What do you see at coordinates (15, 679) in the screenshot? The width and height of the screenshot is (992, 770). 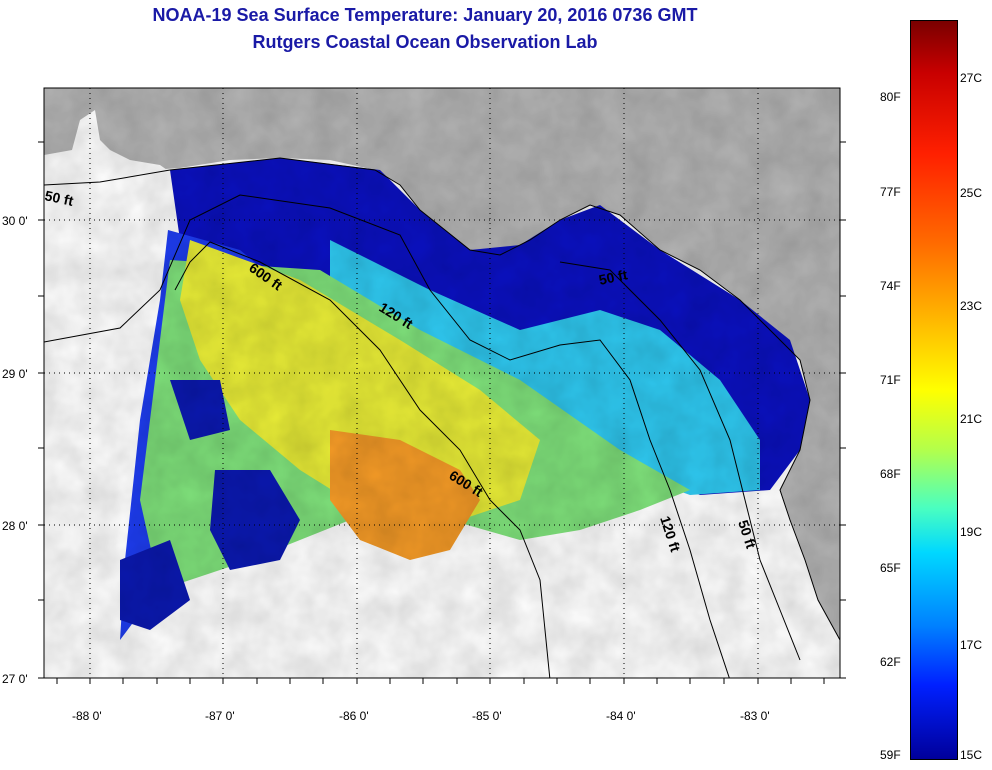 I see `lat-label-27: 27 0'` at bounding box center [15, 679].